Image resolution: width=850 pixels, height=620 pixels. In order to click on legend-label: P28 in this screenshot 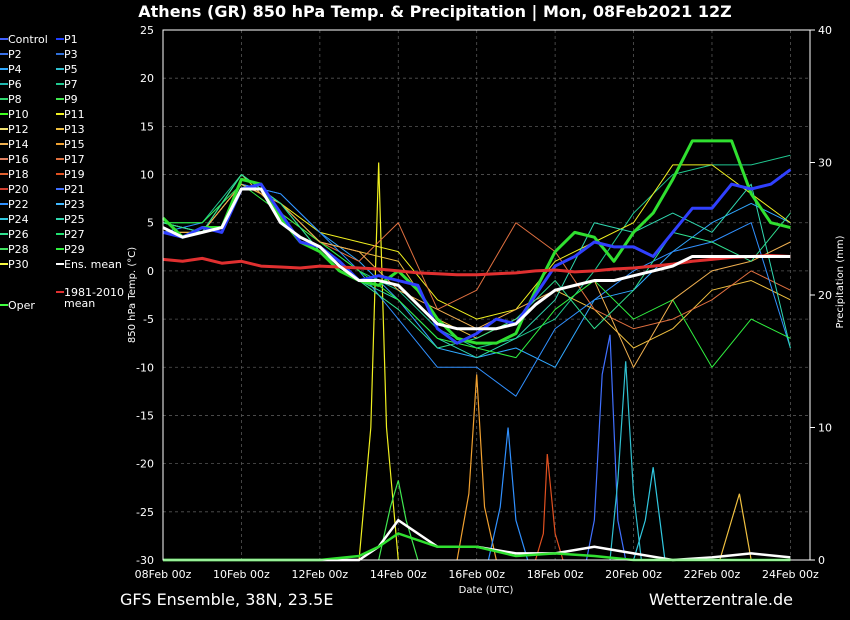, I will do `click(18, 249)`.